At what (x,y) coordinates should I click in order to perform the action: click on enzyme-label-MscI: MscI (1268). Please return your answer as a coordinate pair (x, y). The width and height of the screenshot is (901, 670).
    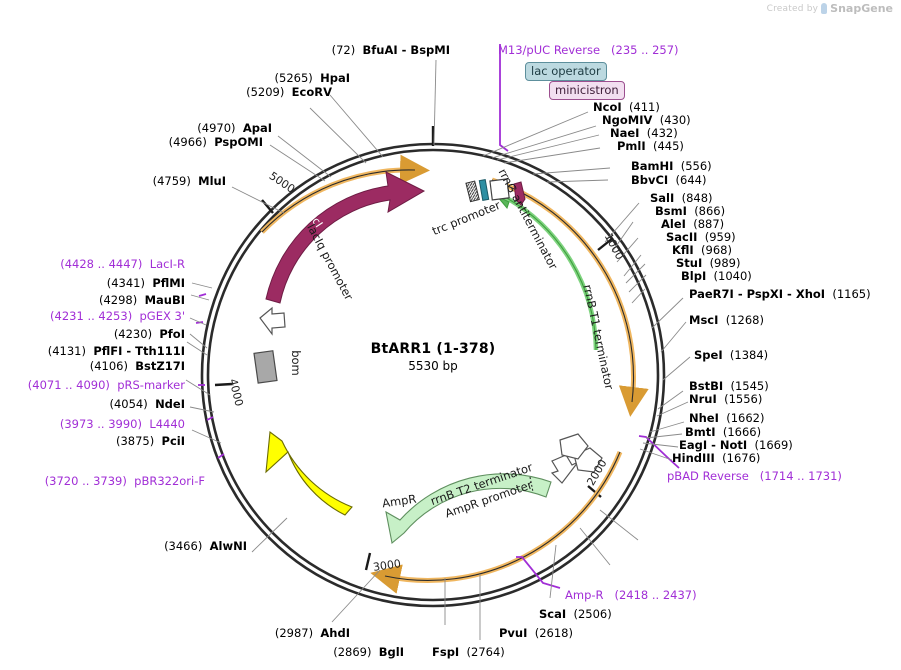
    Looking at the image, I should click on (726, 320).